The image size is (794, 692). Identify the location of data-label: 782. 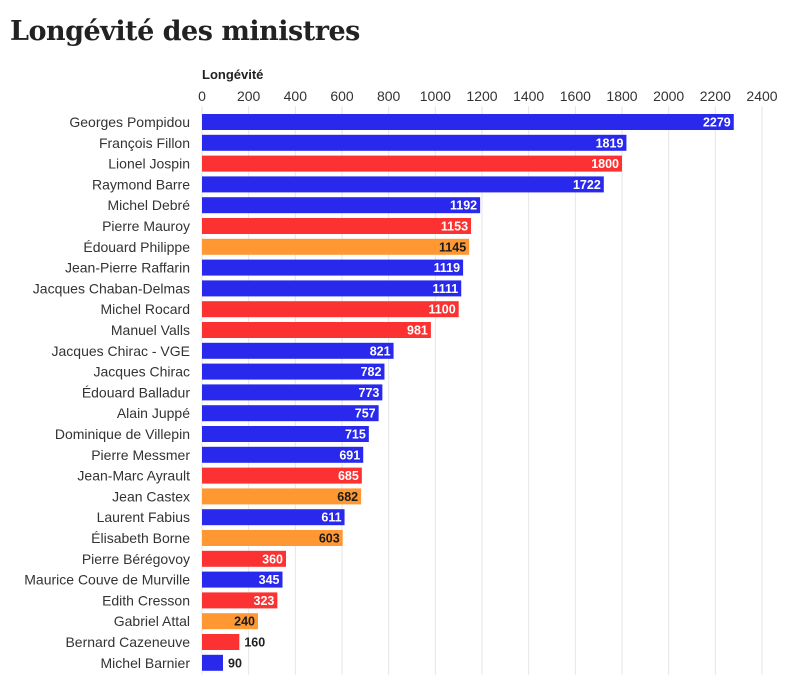
(371, 372).